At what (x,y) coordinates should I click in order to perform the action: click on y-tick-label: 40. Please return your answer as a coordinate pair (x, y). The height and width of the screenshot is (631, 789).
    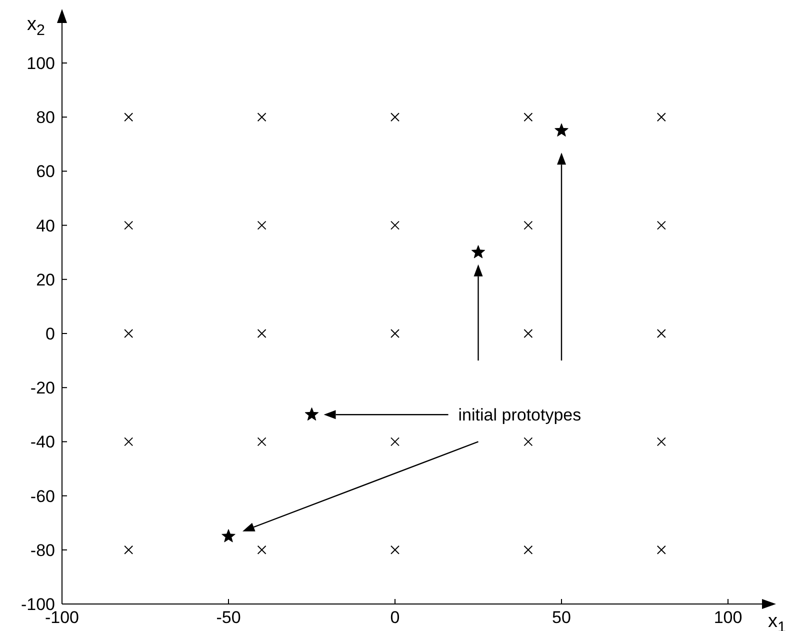
    Looking at the image, I should click on (45, 226).